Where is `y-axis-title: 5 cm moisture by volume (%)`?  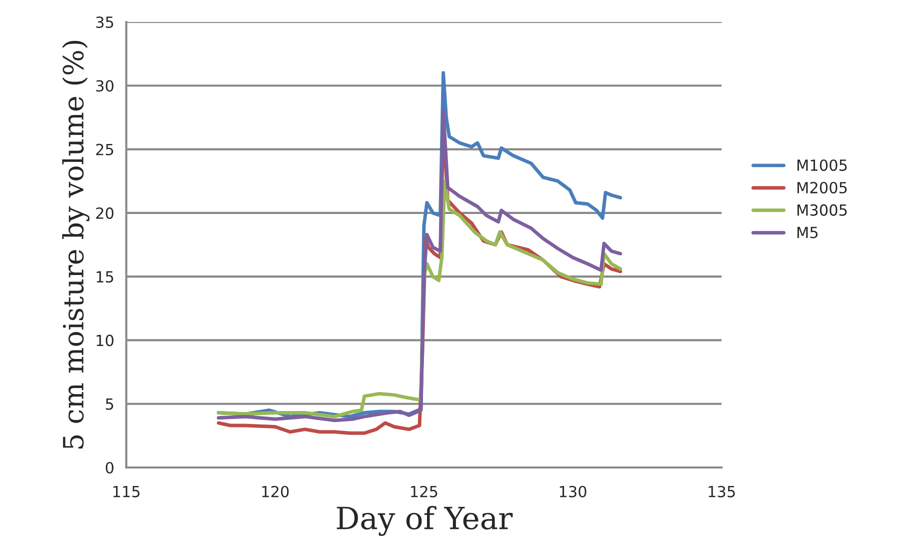
y-axis-title: 5 cm moisture by volume (%) is located at coordinates (76, 244).